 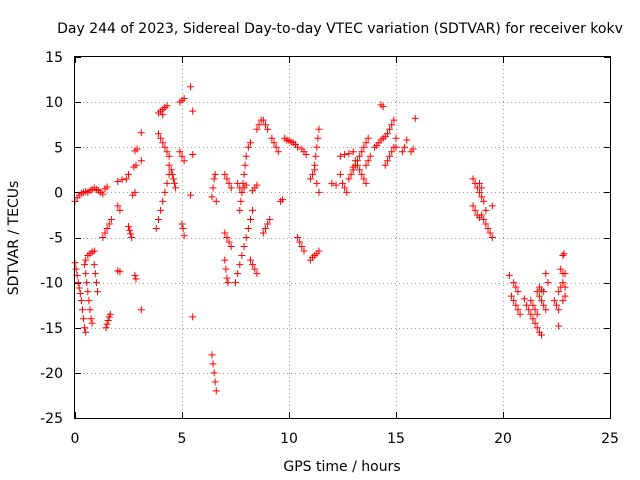 I want to click on x-tick-label: 10, so click(x=289, y=439).